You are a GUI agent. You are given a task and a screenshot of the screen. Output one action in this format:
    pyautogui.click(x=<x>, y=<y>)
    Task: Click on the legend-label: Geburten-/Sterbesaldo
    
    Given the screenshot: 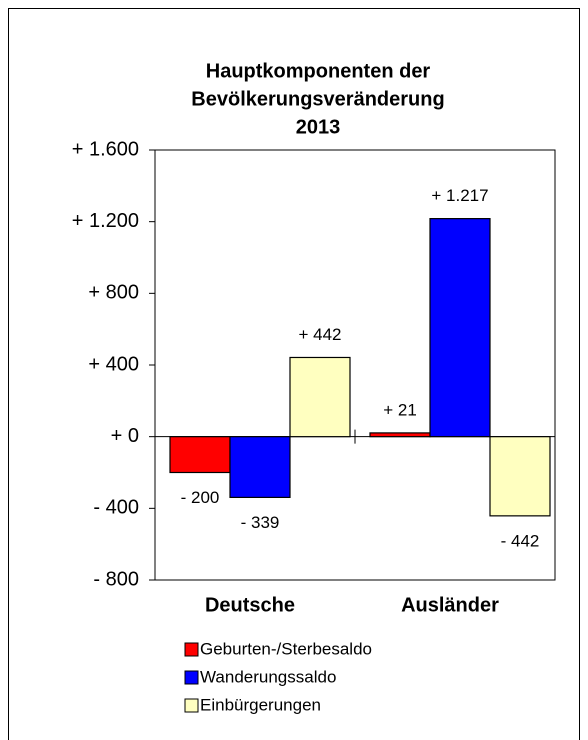 What is the action you would take?
    pyautogui.click(x=286, y=648)
    